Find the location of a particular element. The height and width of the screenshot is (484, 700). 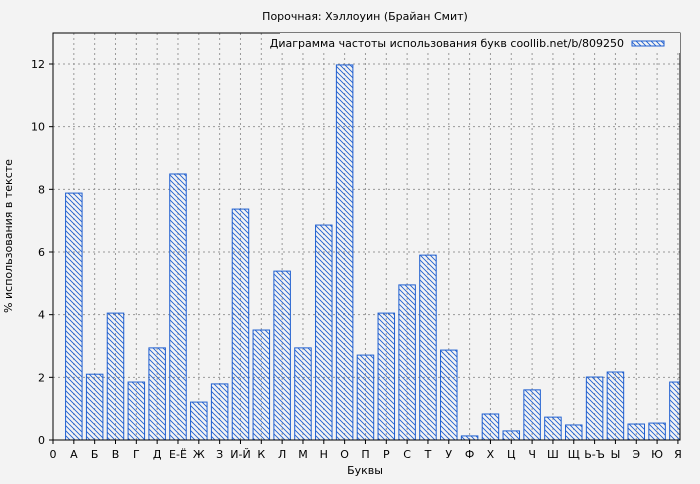

x-tick-label: И-Й is located at coordinates (240, 454).